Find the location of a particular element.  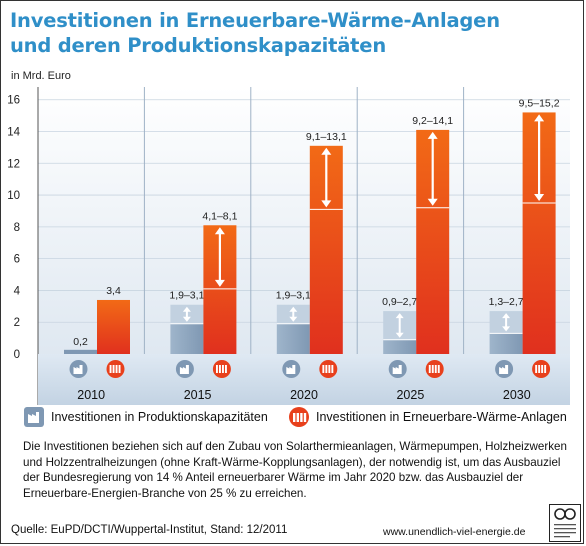

agentur-logo is located at coordinates (565, 523).